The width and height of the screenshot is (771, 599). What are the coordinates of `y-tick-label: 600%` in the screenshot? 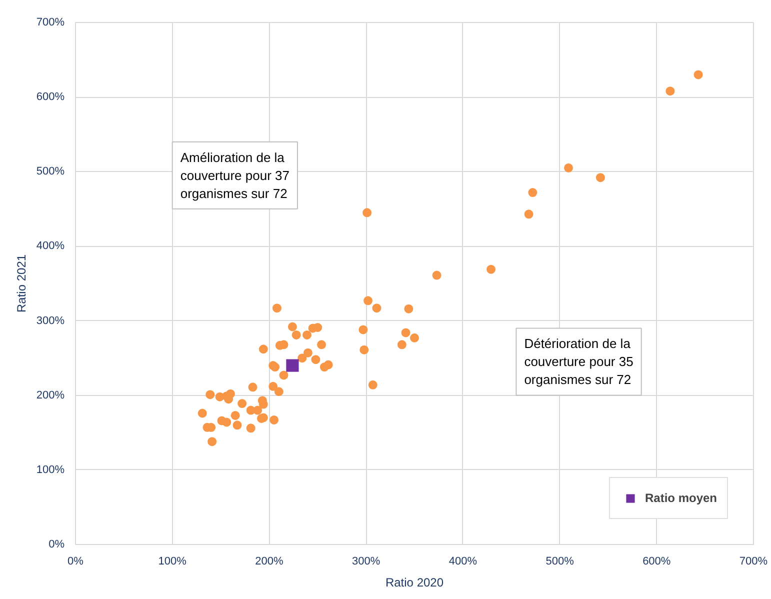 It's located at (50, 97).